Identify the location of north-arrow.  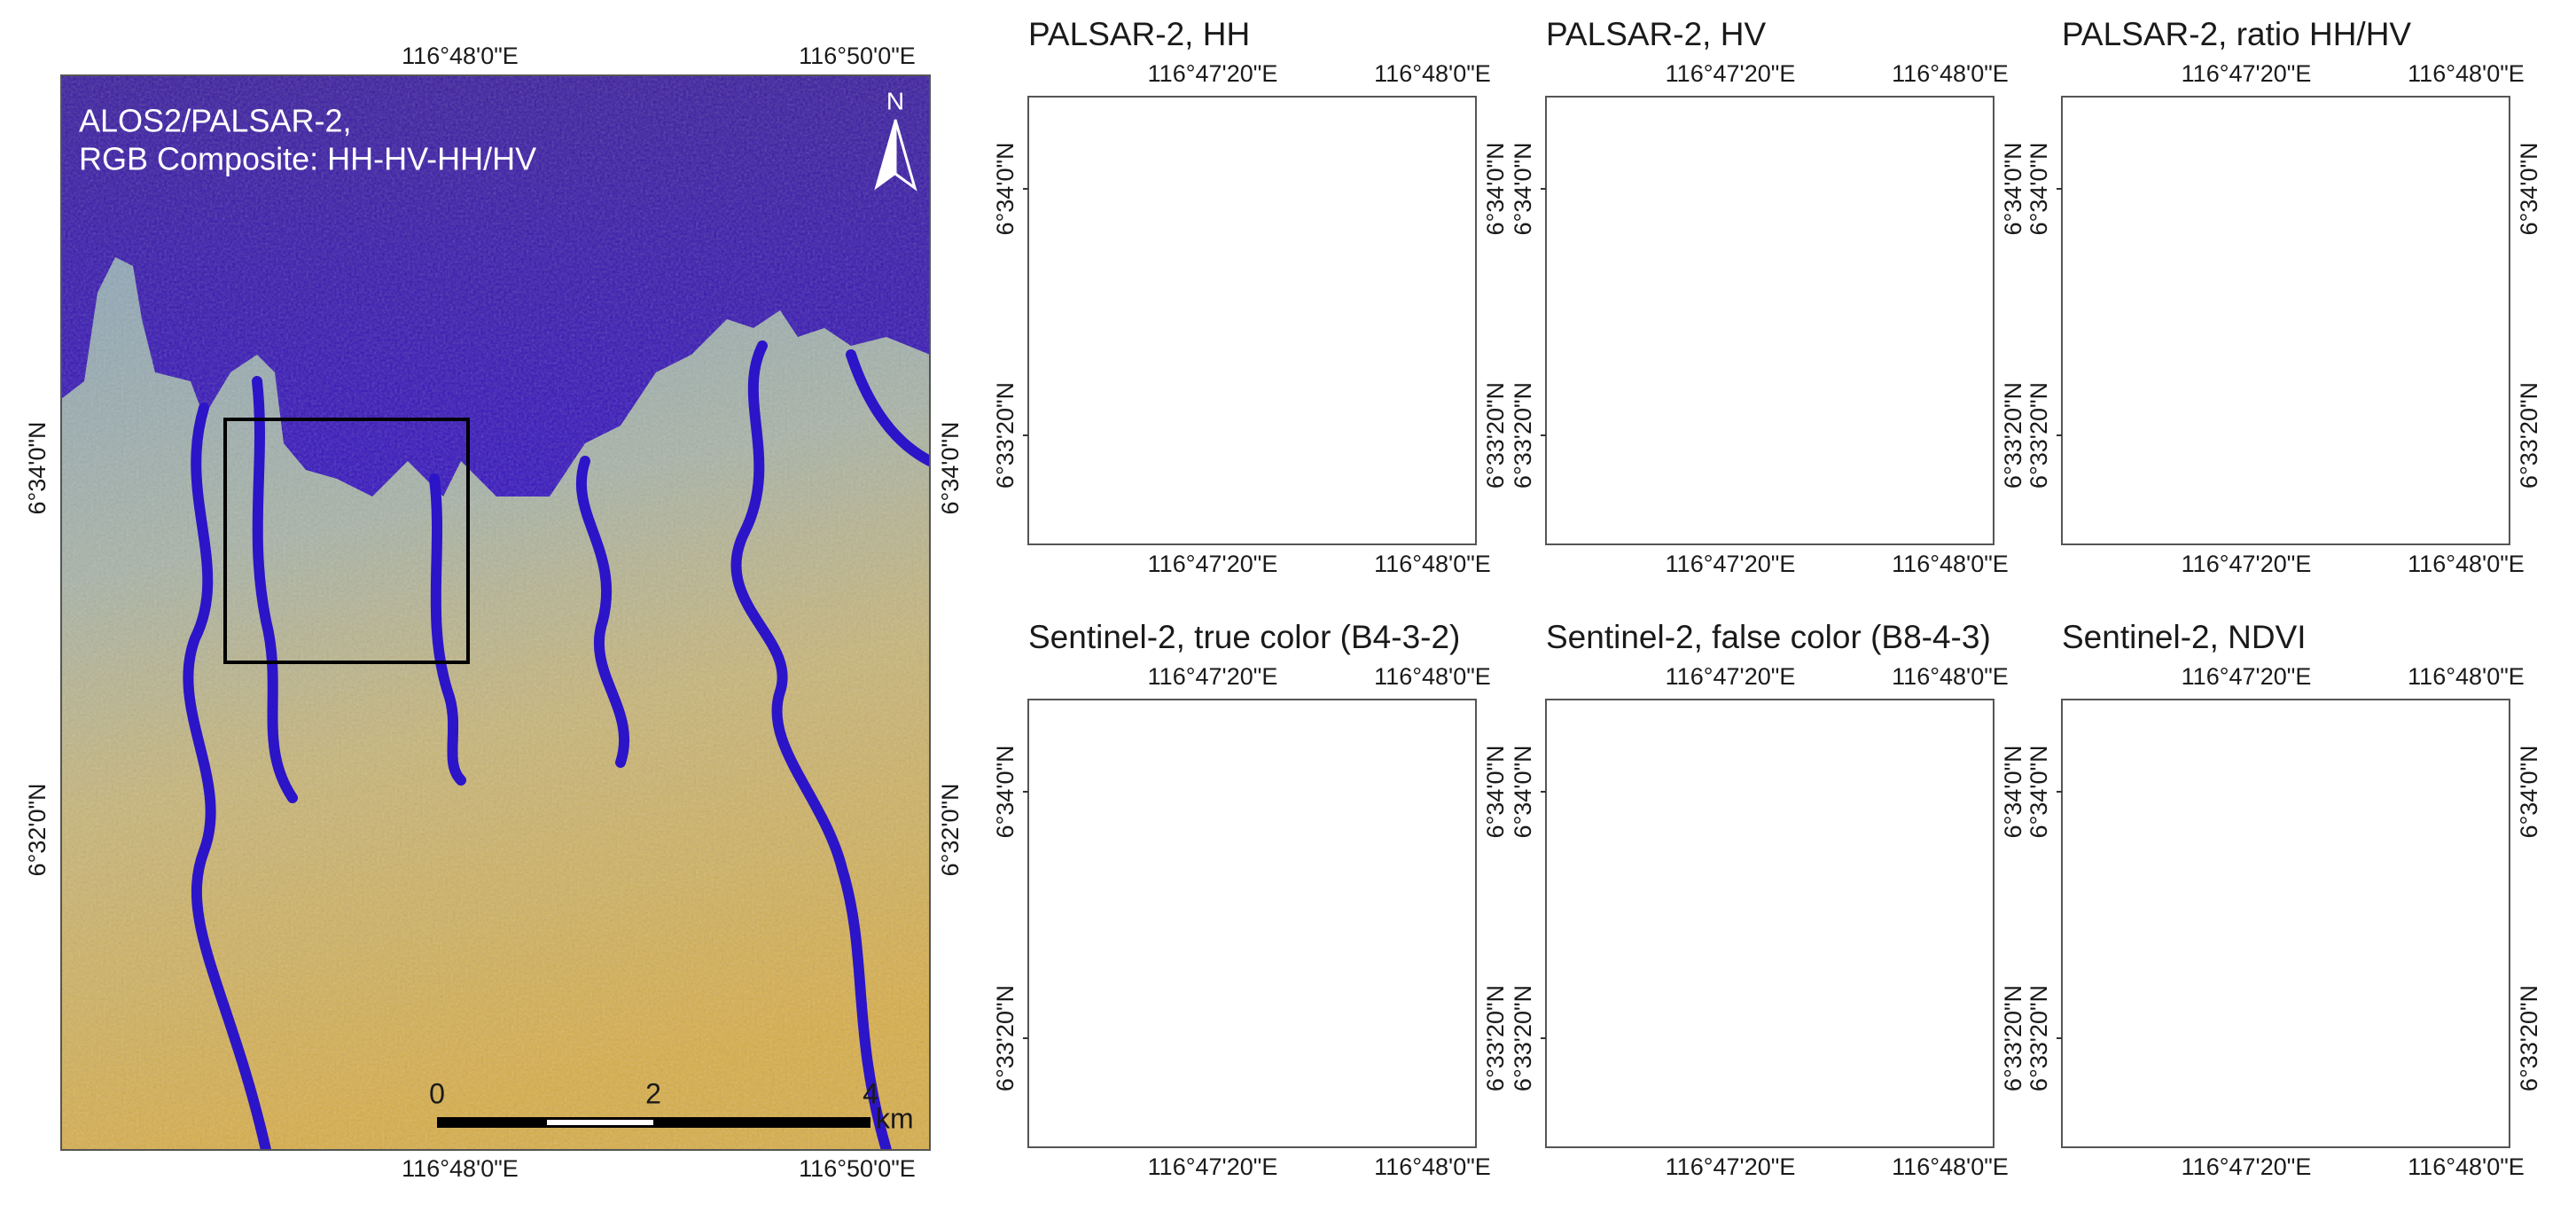
(905, 155).